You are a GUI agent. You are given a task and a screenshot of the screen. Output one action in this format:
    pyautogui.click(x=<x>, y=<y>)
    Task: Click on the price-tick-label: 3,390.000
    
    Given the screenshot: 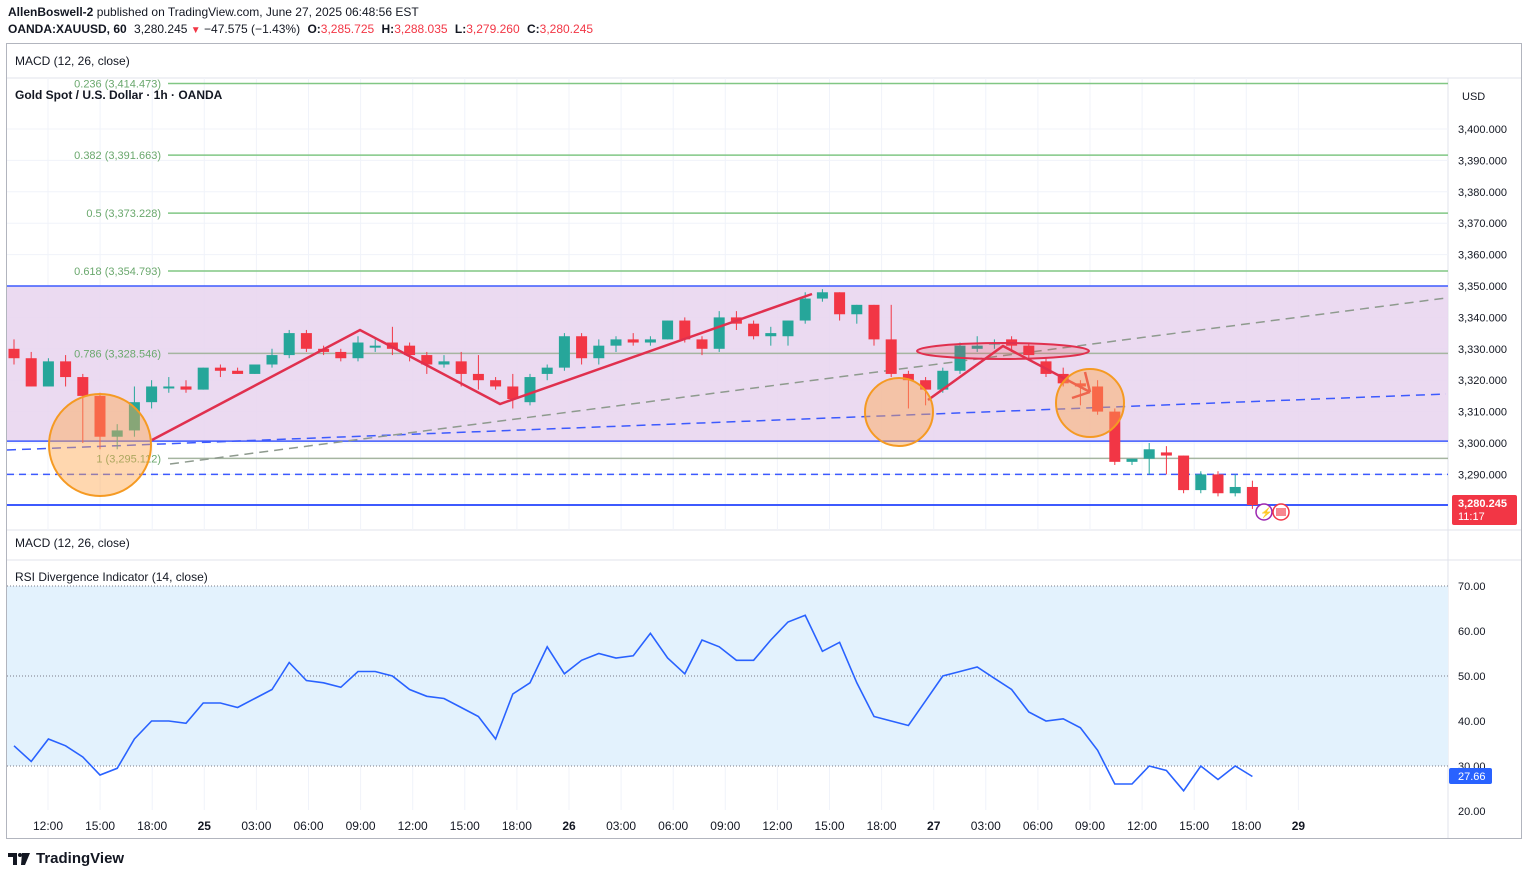 What is the action you would take?
    pyautogui.click(x=1482, y=161)
    